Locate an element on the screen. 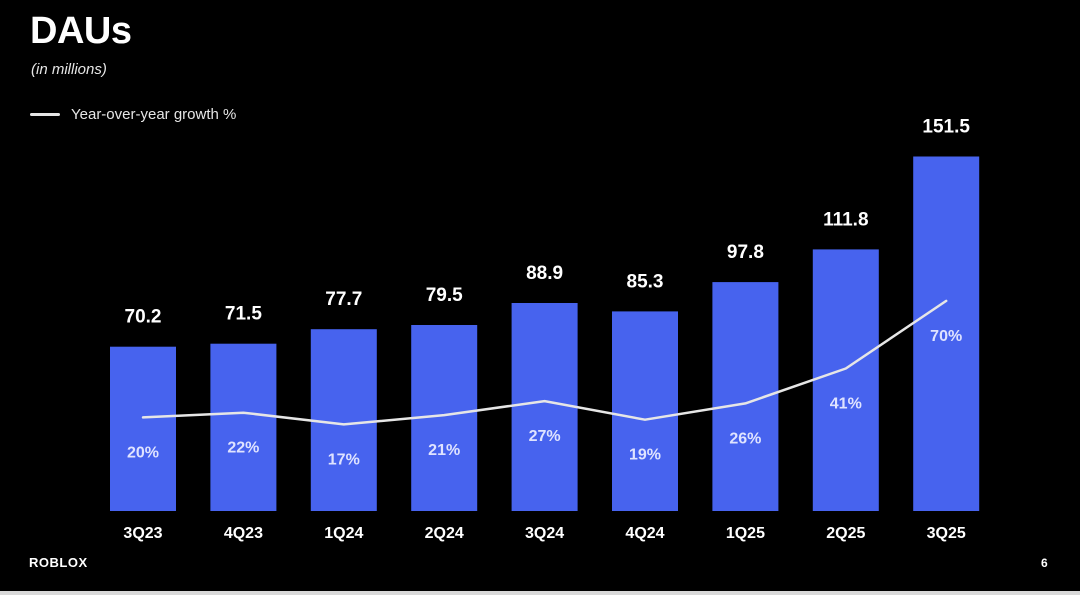 The height and width of the screenshot is (595, 1080). bar-3Q23 is located at coordinates (143, 428).